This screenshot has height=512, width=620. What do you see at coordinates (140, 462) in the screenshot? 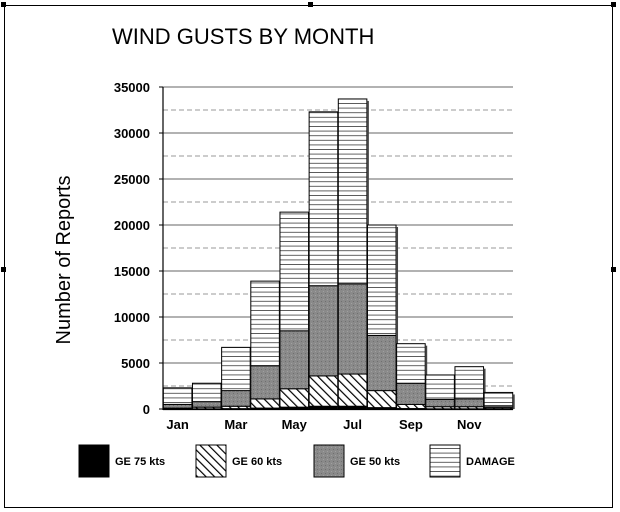
I see `legend-label: GE 75 kts` at bounding box center [140, 462].